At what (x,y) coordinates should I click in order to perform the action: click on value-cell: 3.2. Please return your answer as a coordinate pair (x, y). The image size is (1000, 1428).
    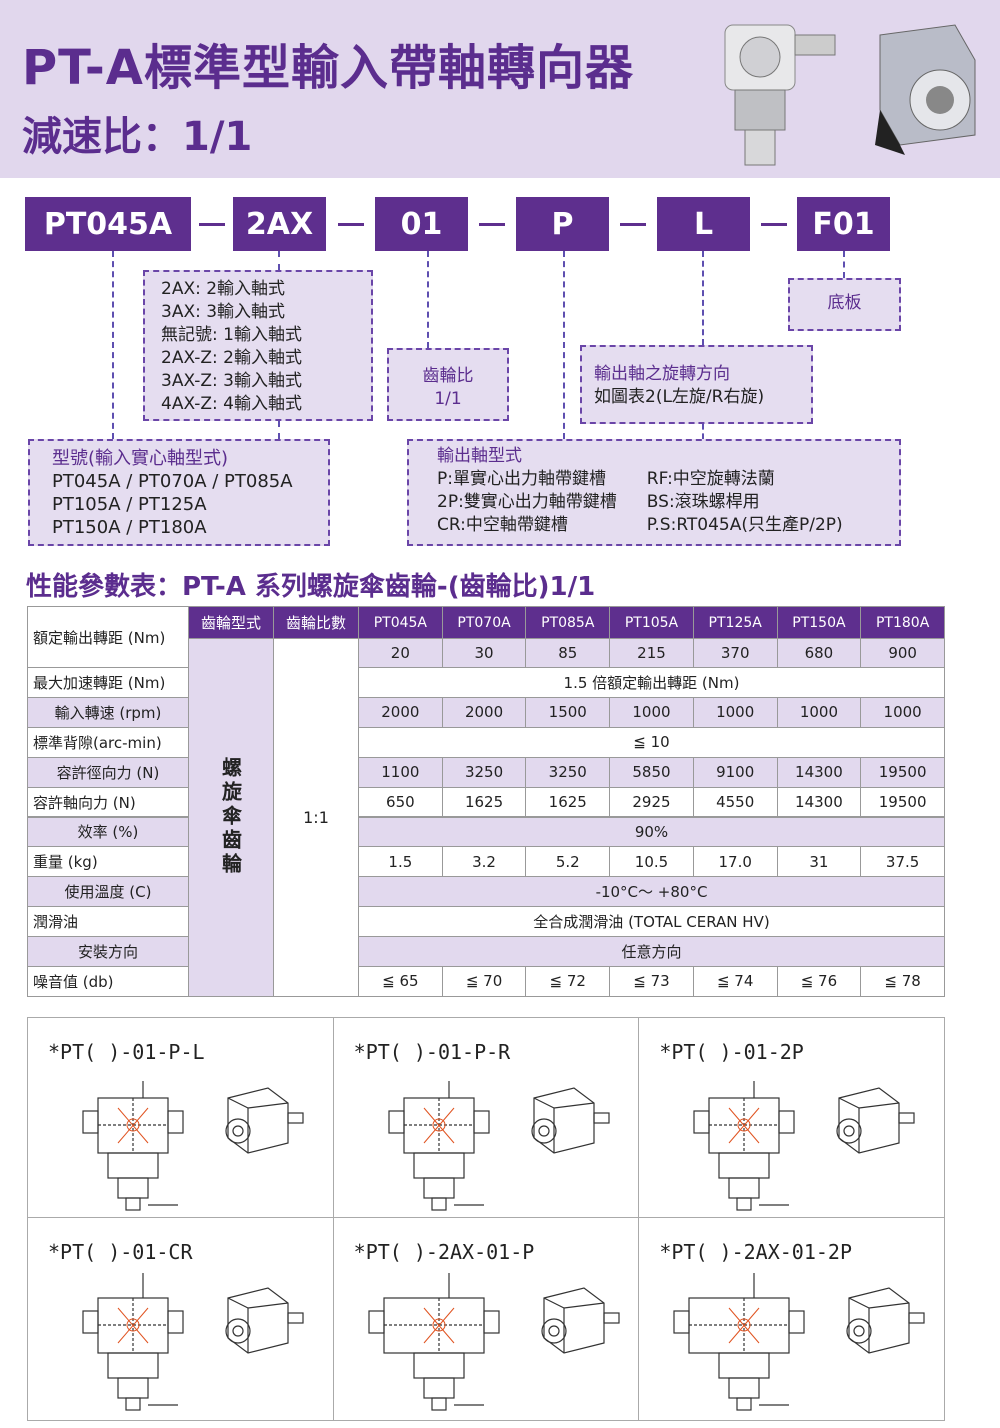
    Looking at the image, I should click on (484, 862).